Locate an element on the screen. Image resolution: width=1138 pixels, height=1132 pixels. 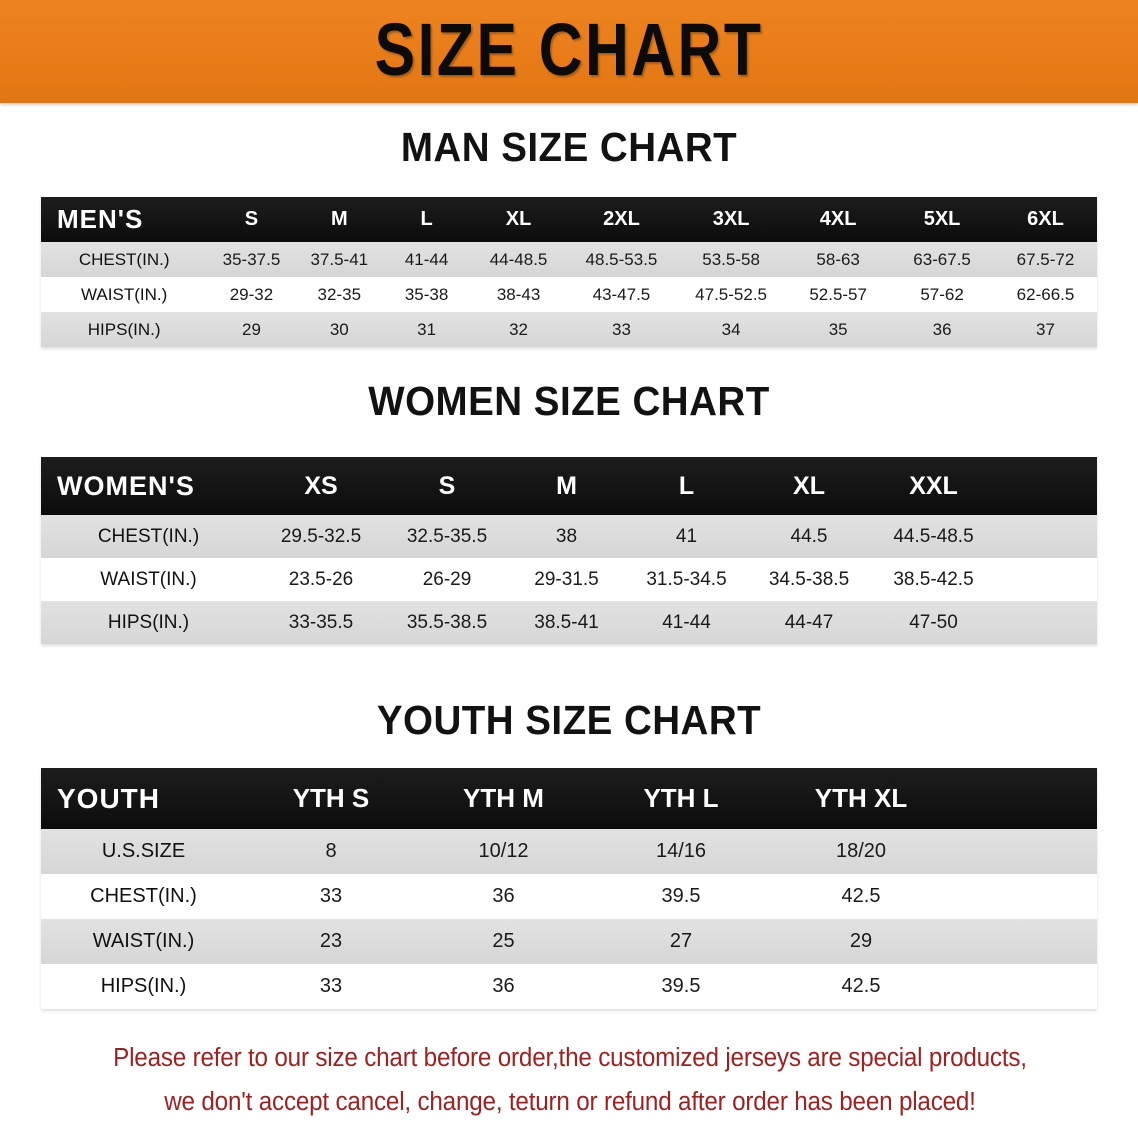
women-cell-2-2: 38.5-41 is located at coordinates (566, 622).